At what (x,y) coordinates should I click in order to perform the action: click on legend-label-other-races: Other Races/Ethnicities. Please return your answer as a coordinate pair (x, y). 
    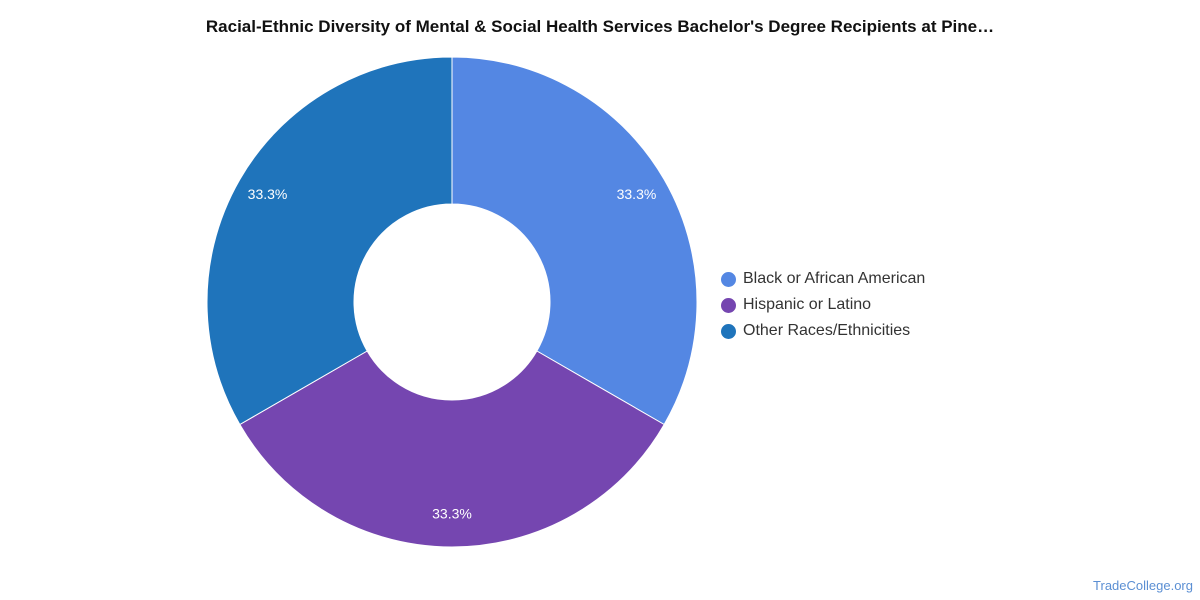
    Looking at the image, I should click on (827, 330).